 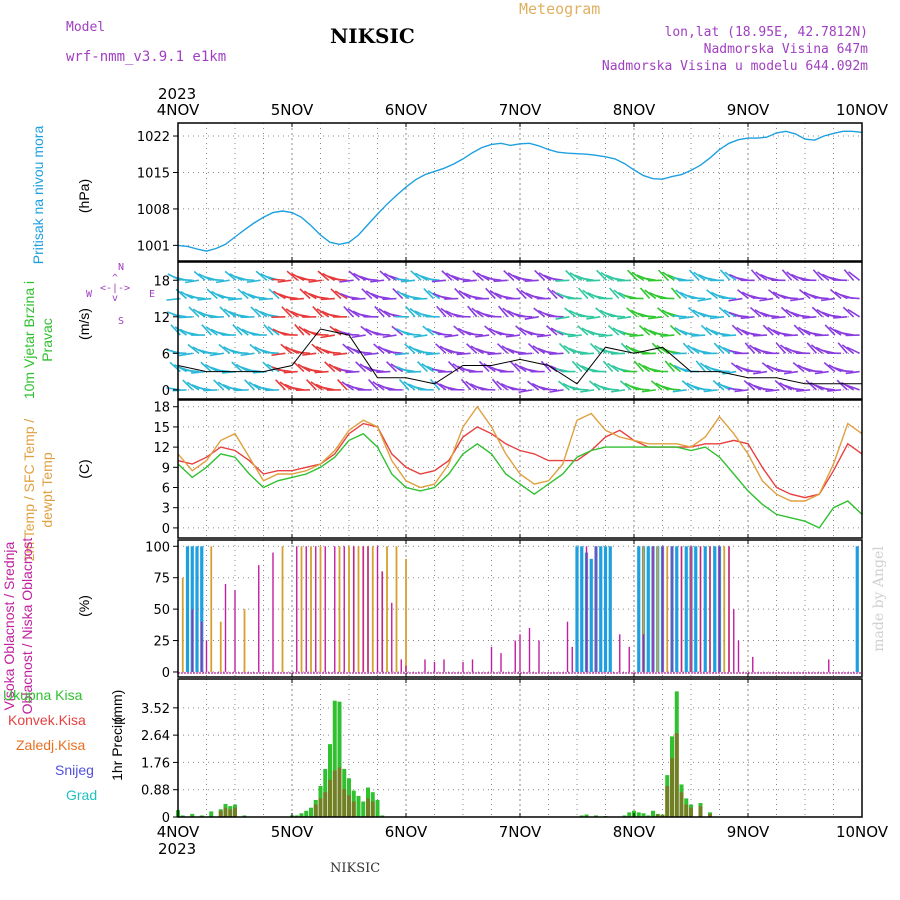 What do you see at coordinates (152, 294) in the screenshot?
I see `compass-east: E` at bounding box center [152, 294].